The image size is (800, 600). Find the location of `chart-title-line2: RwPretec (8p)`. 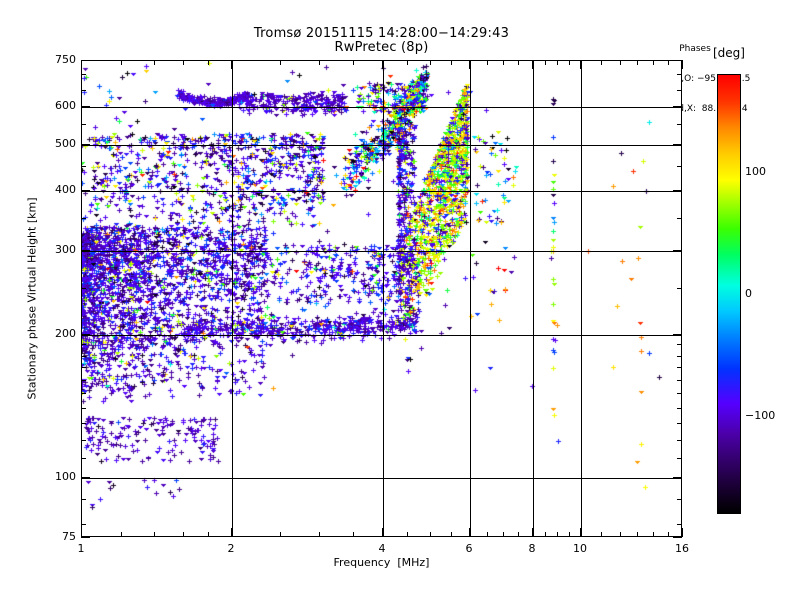

chart-title-line2: RwPretec (8p) is located at coordinates (381, 47).